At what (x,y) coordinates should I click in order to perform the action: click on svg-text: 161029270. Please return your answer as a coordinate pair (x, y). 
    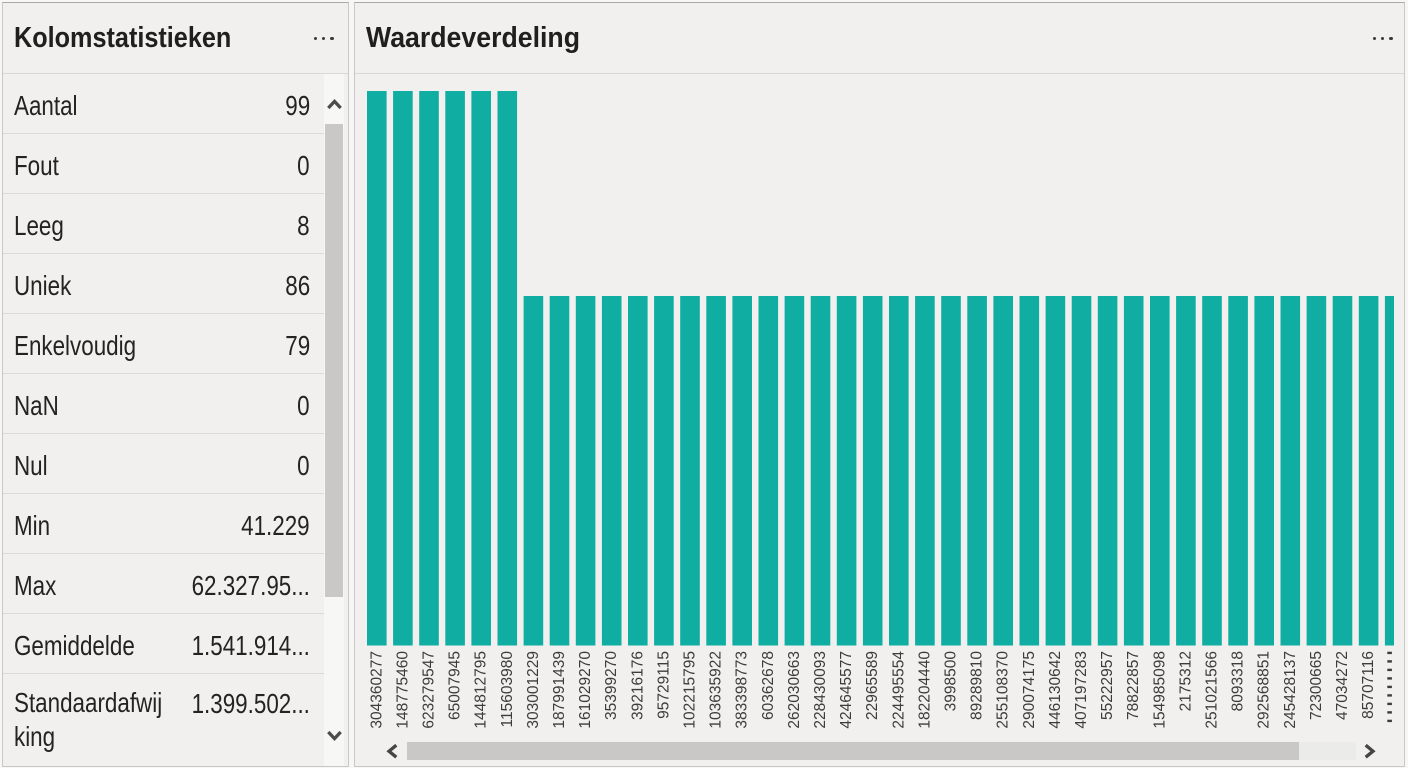
    Looking at the image, I should click on (585, 690).